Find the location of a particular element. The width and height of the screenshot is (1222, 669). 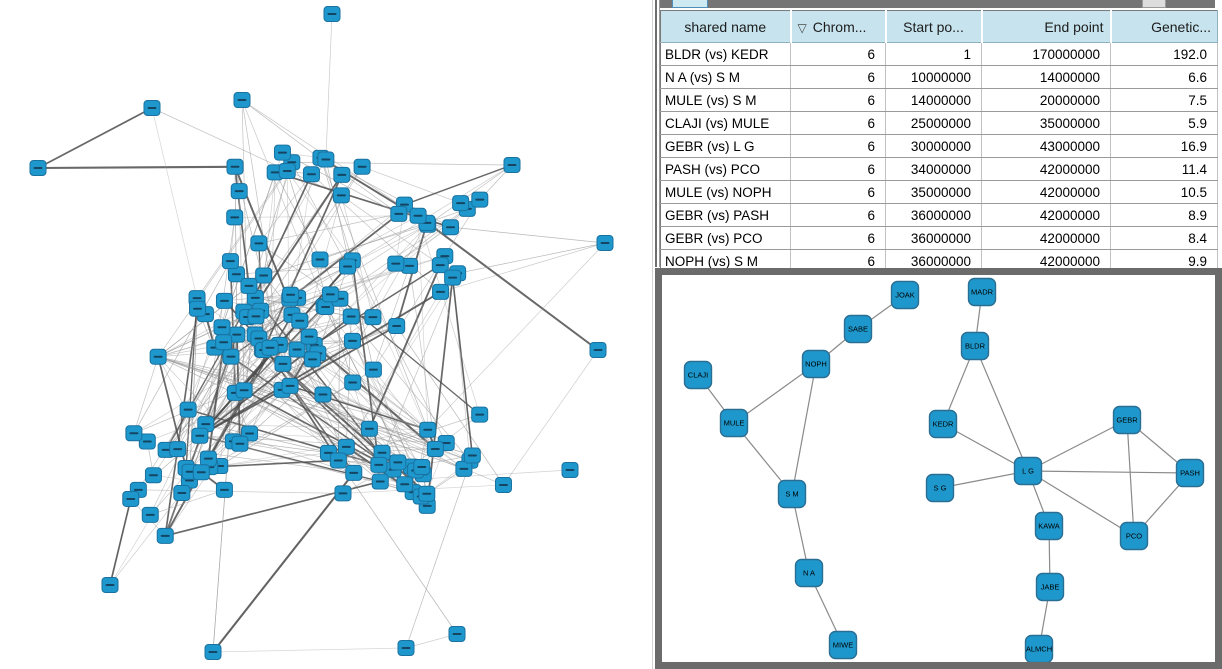

table-cell: 10000000 is located at coordinates (933, 77).